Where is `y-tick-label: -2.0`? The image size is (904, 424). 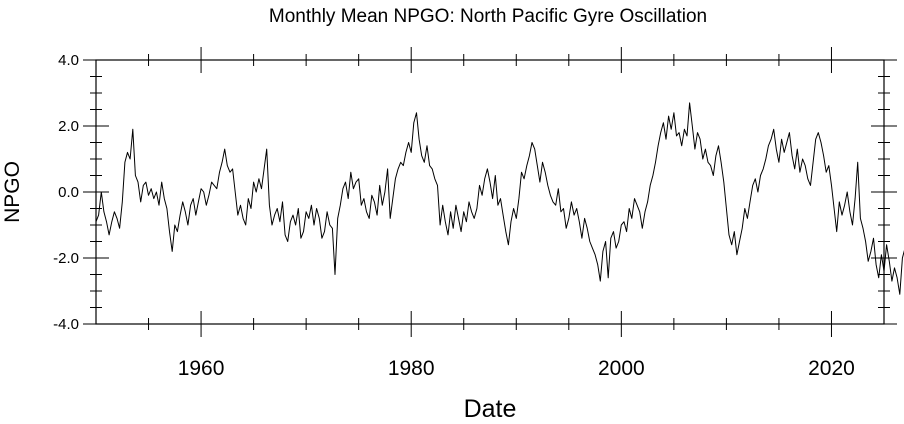 y-tick-label: -2.0 is located at coordinates (66, 258).